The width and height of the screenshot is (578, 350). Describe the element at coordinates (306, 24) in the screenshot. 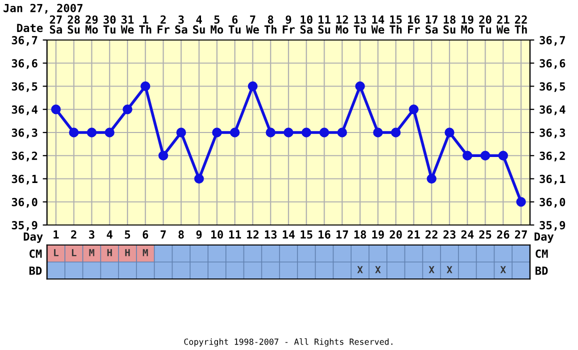

I see `x-tick-label: 10 Sa` at that location.